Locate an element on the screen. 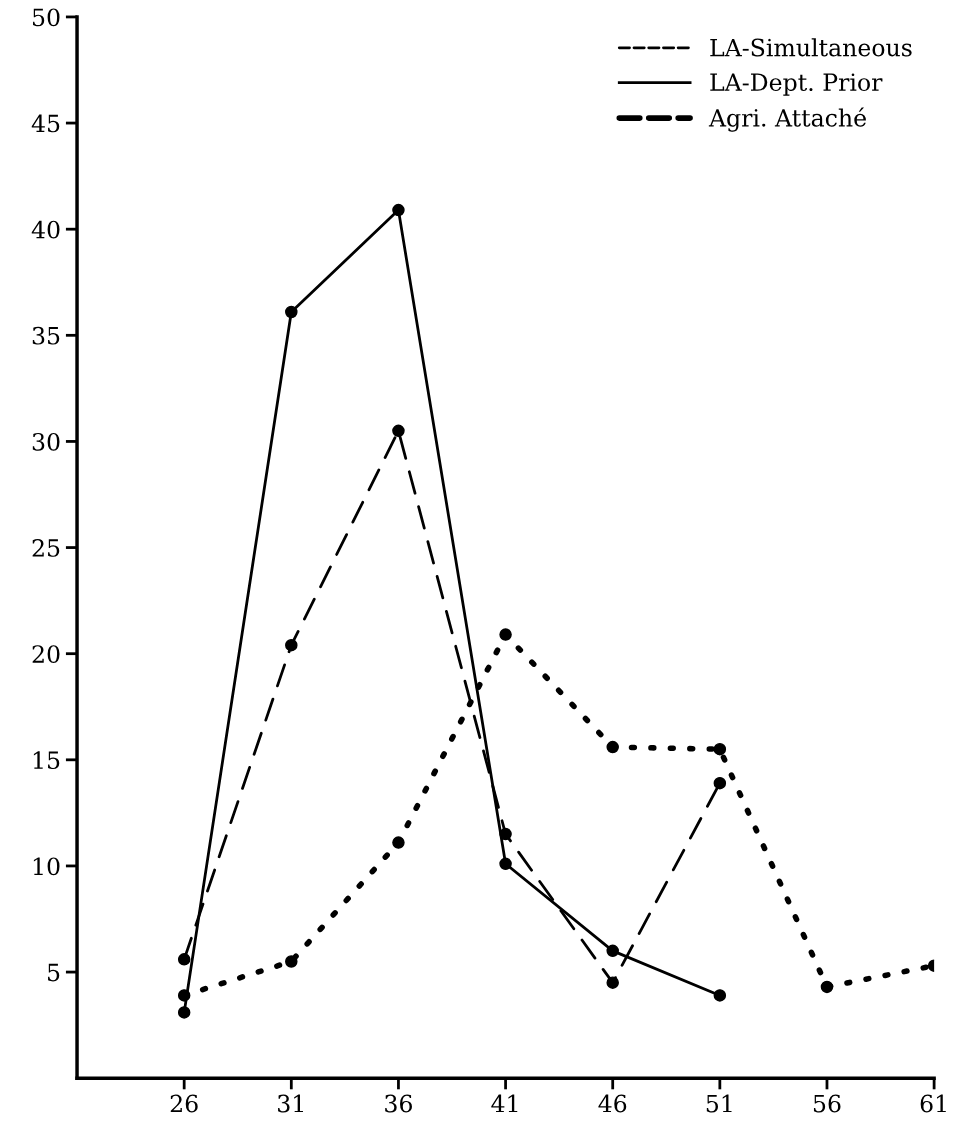 This screenshot has height=1129, width=963. legend-label: LA-Dept. Prior is located at coordinates (796, 84).